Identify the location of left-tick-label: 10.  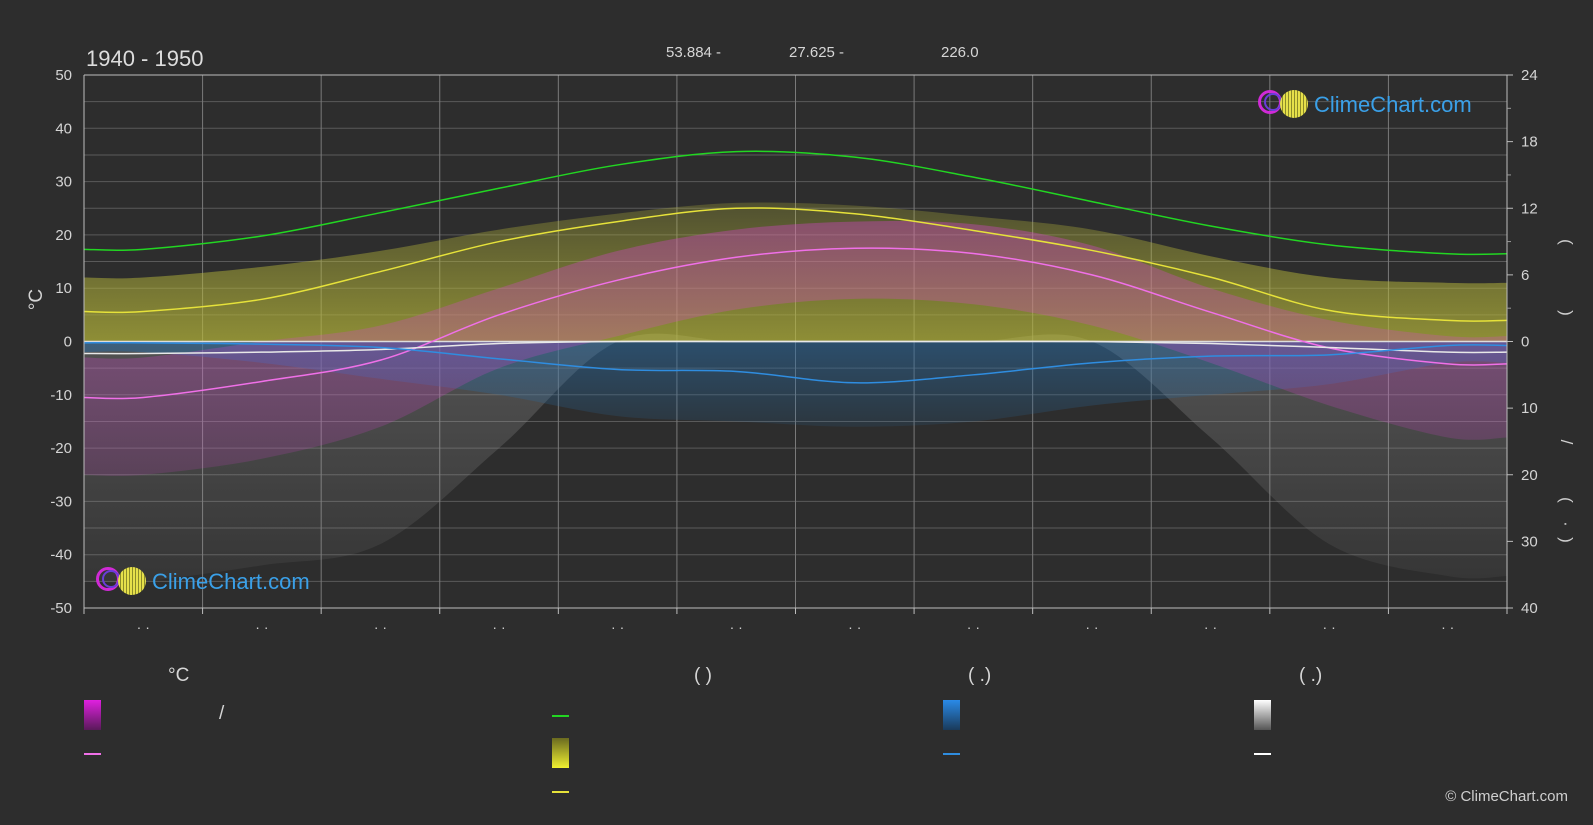
(63, 288).